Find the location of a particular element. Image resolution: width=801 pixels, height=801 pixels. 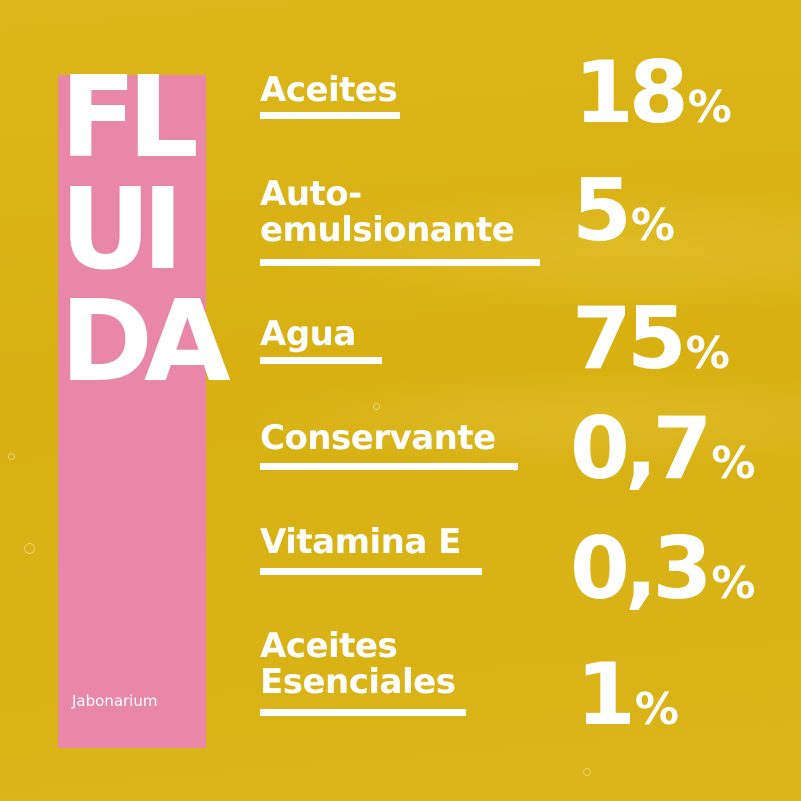

ingredient-label-agua: Agua is located at coordinates (308, 334).